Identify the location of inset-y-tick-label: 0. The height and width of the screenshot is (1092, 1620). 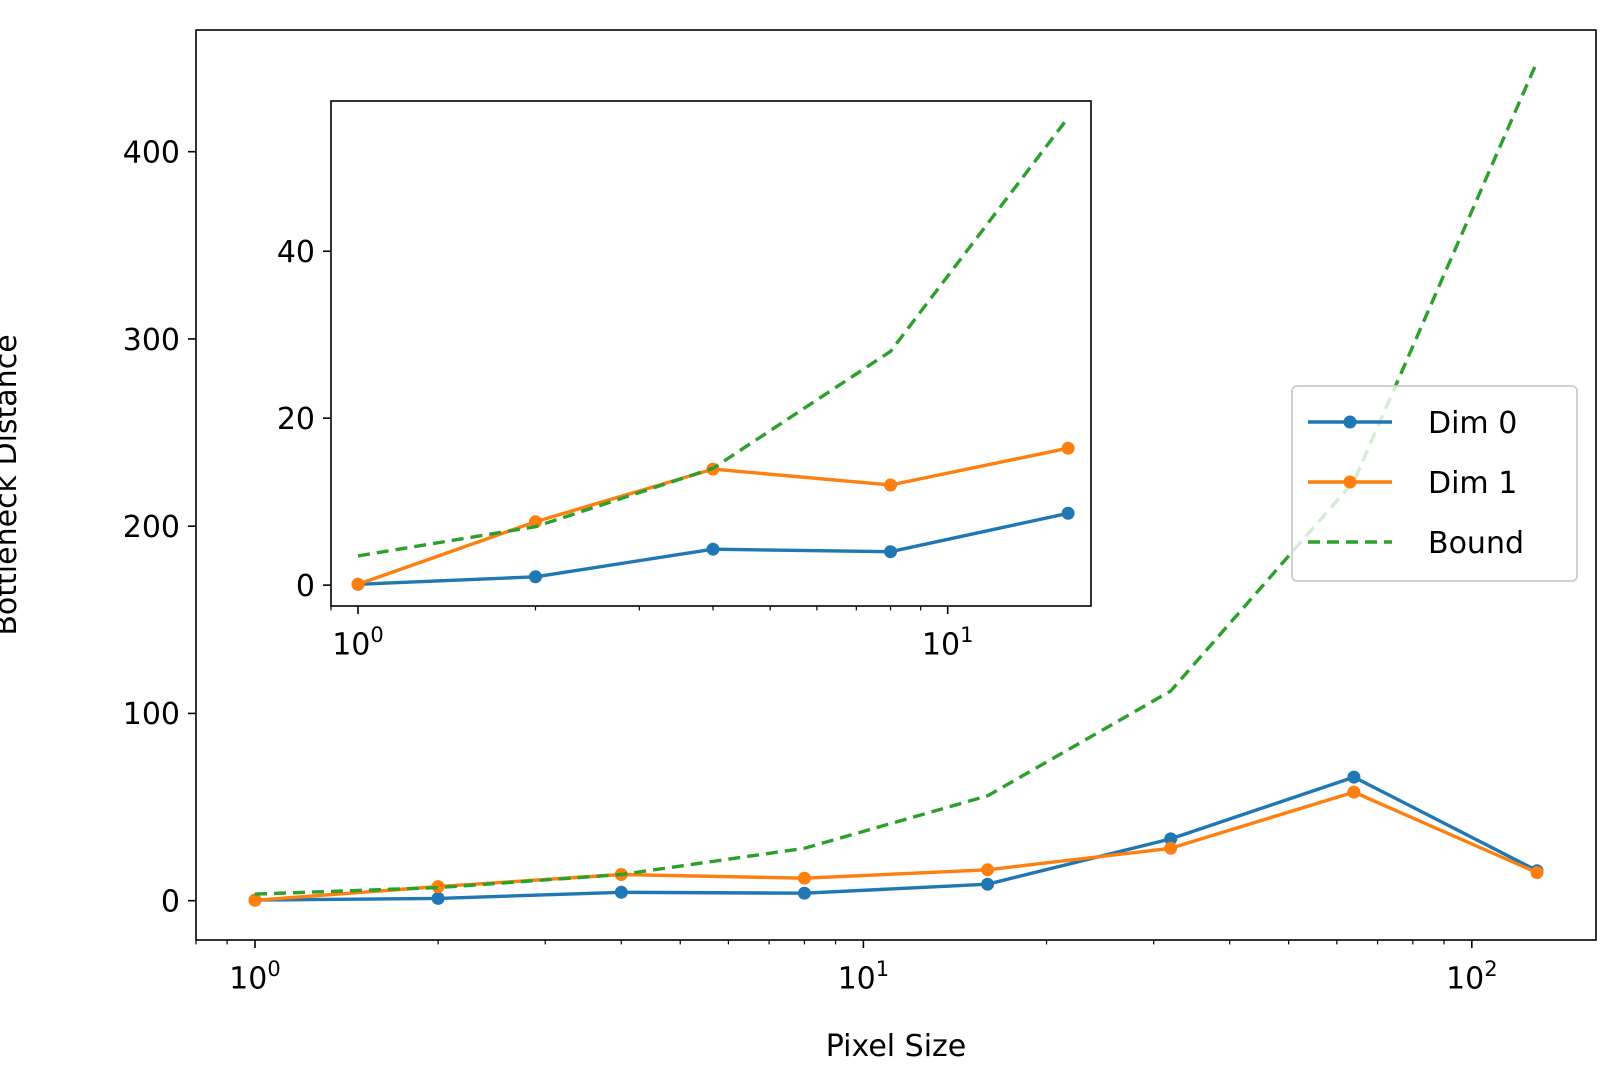
(305, 586).